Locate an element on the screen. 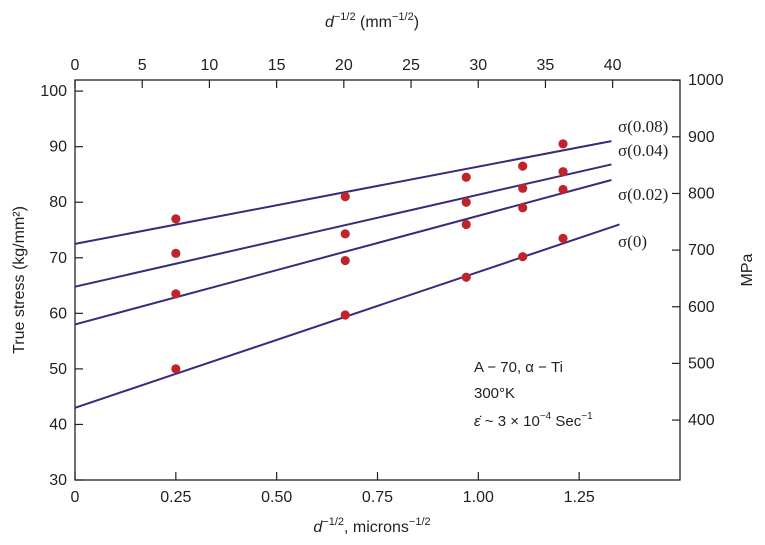  series-label-0.02: σ(0.02) is located at coordinates (643, 194).